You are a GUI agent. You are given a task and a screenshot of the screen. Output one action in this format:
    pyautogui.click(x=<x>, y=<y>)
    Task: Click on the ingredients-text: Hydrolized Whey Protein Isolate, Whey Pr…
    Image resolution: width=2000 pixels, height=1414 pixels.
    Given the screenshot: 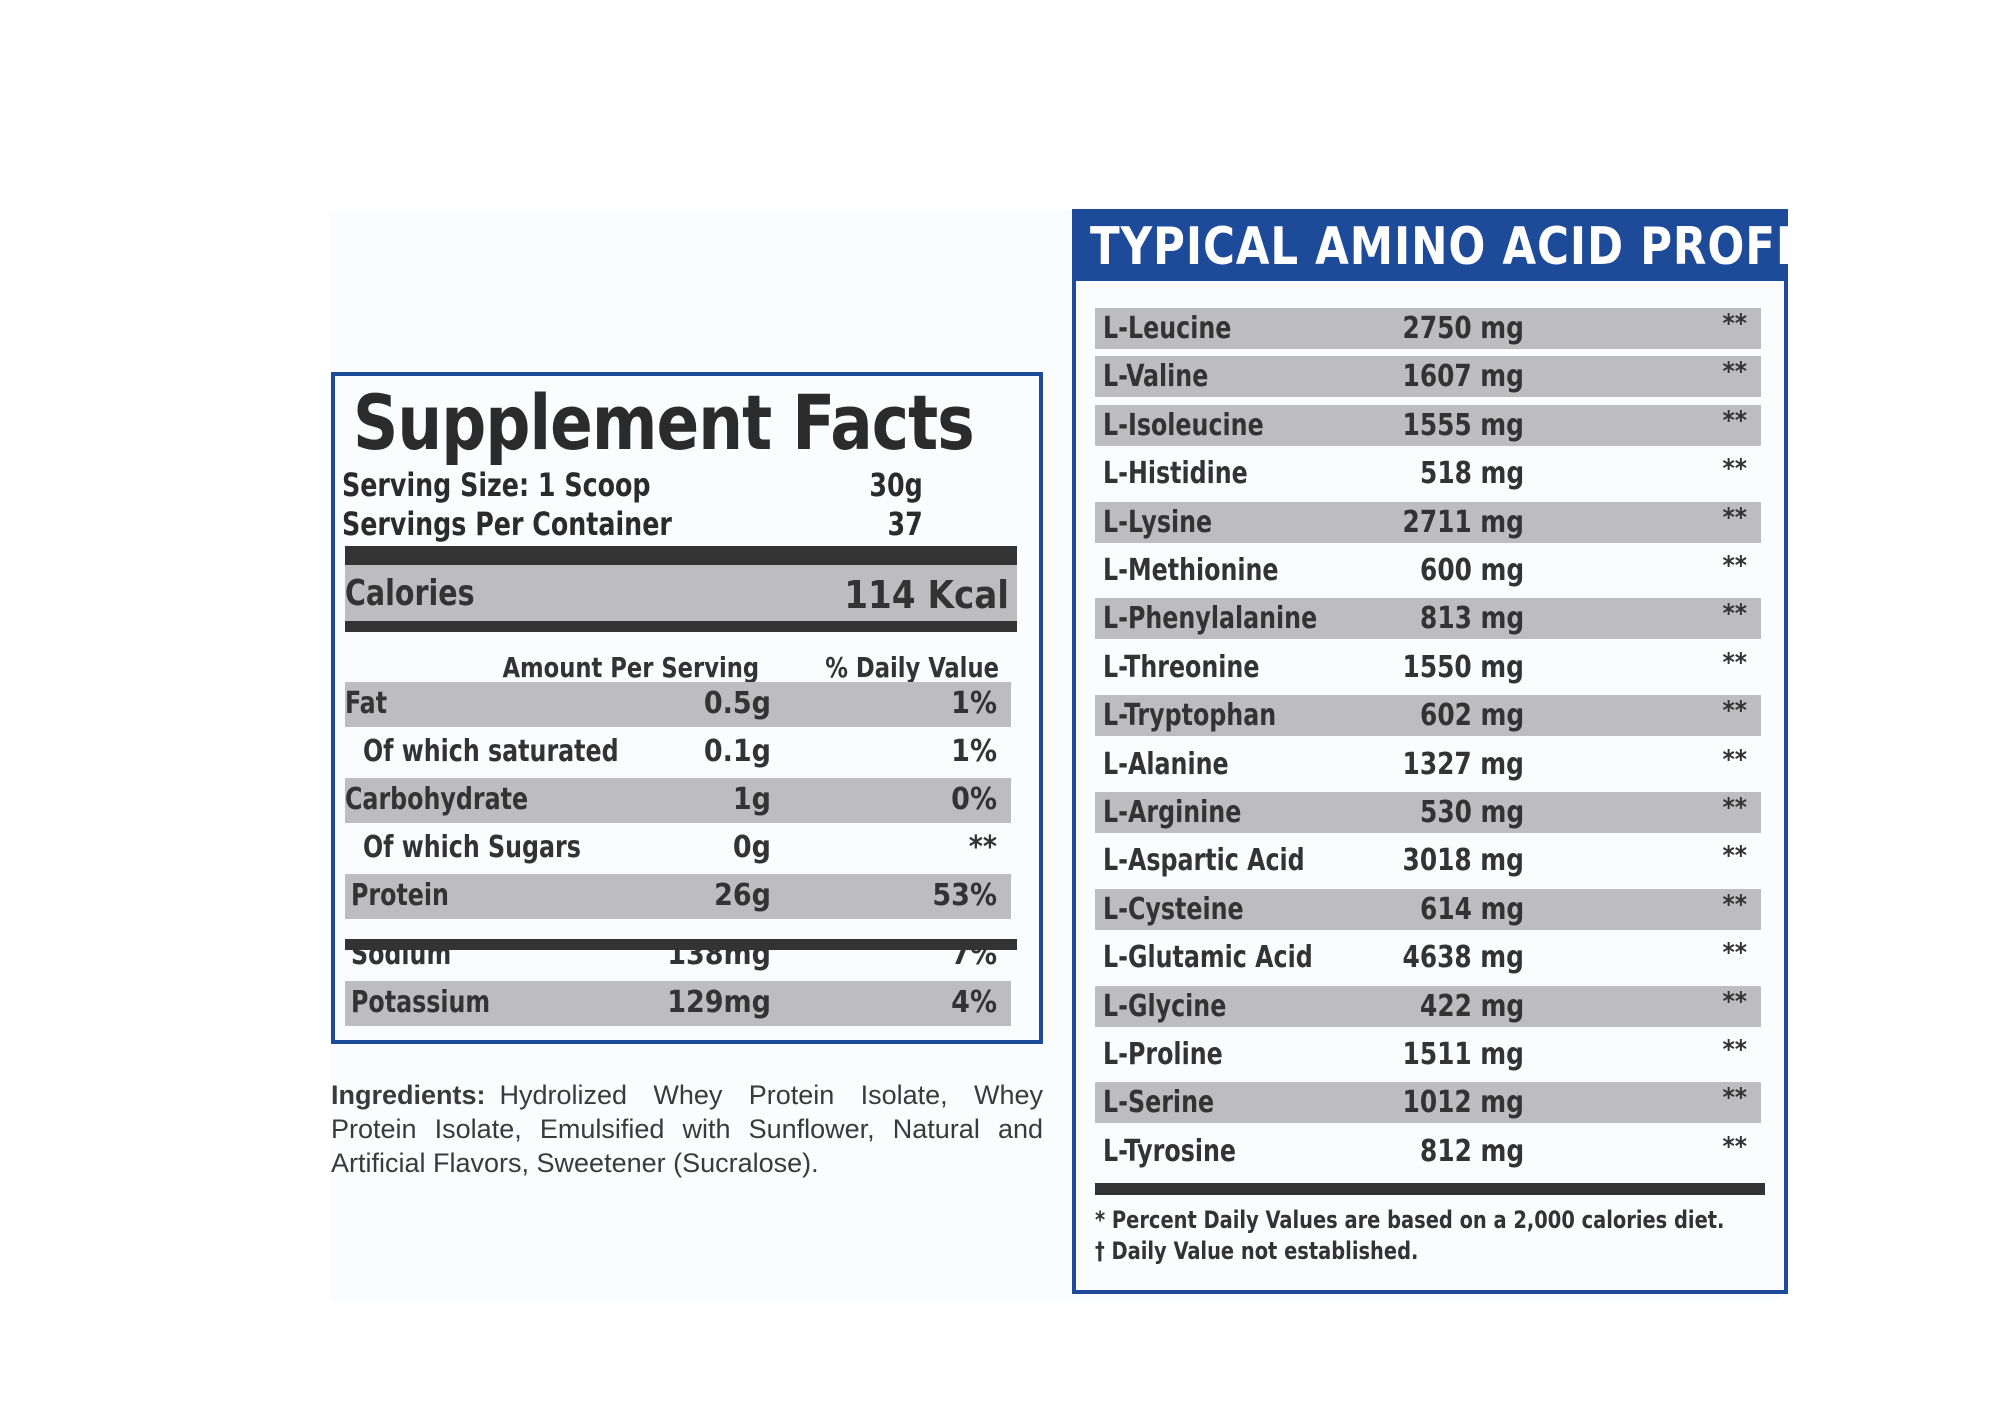 What is the action you would take?
    pyautogui.click(x=687, y=1129)
    